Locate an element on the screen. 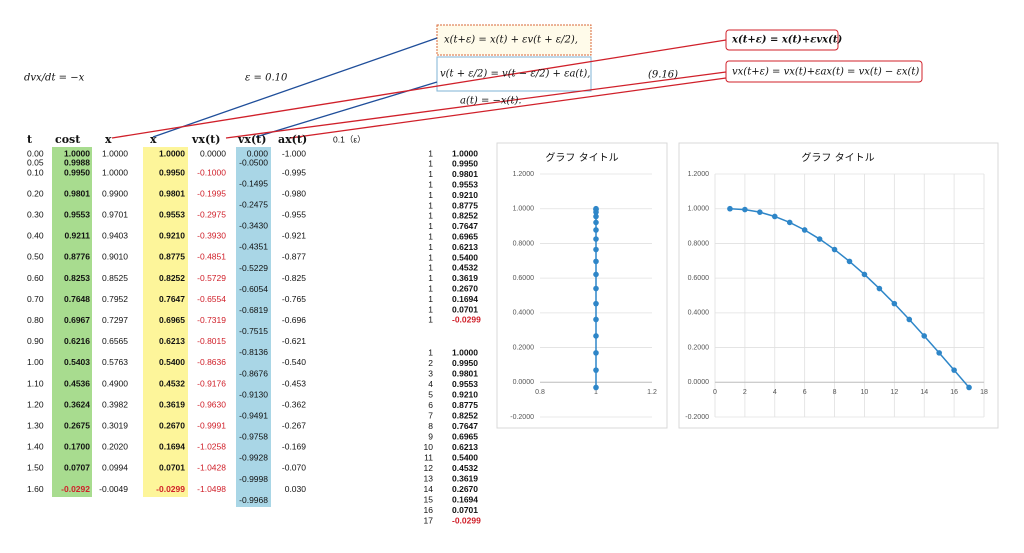  x-tick-label: 14 is located at coordinates (924, 392).